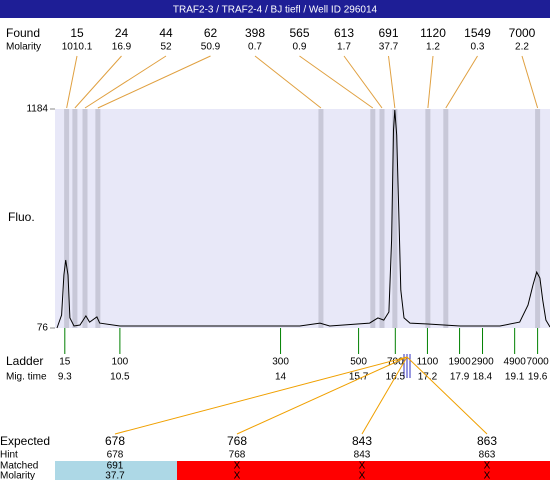 This screenshot has width=550, height=480. Describe the element at coordinates (299, 33) in the screenshot. I see `found-size: 565` at that location.